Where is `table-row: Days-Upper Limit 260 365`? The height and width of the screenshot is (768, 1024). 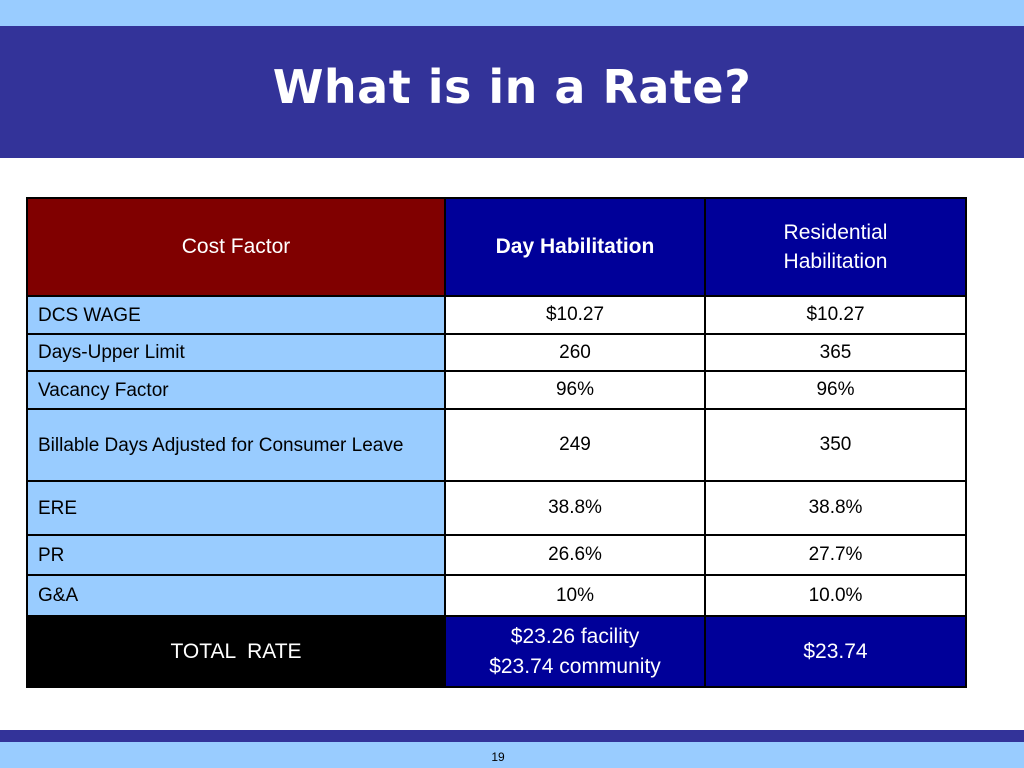 table-row: Days-Upper Limit 260 365 is located at coordinates (496, 352).